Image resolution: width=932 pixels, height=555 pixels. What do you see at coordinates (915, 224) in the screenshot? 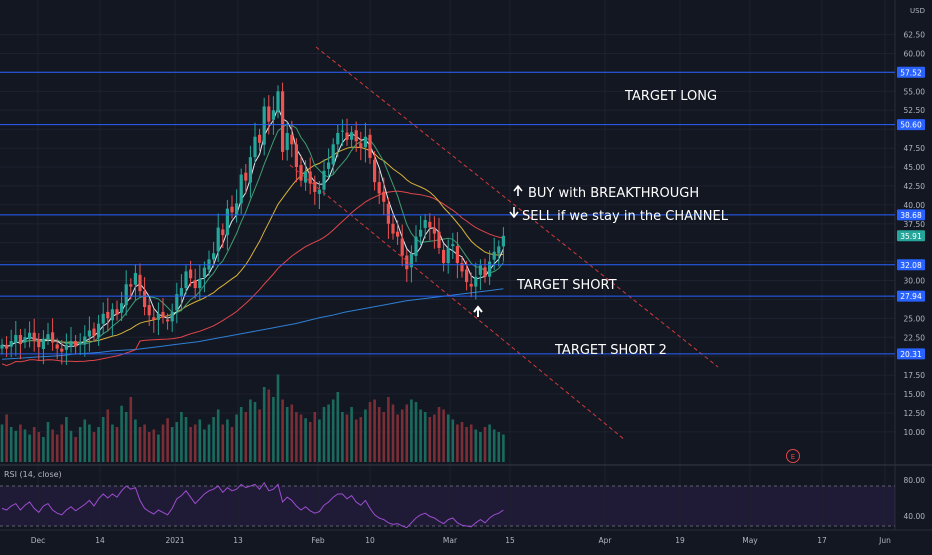
I see `y-tick-label: 37.50` at bounding box center [915, 224].